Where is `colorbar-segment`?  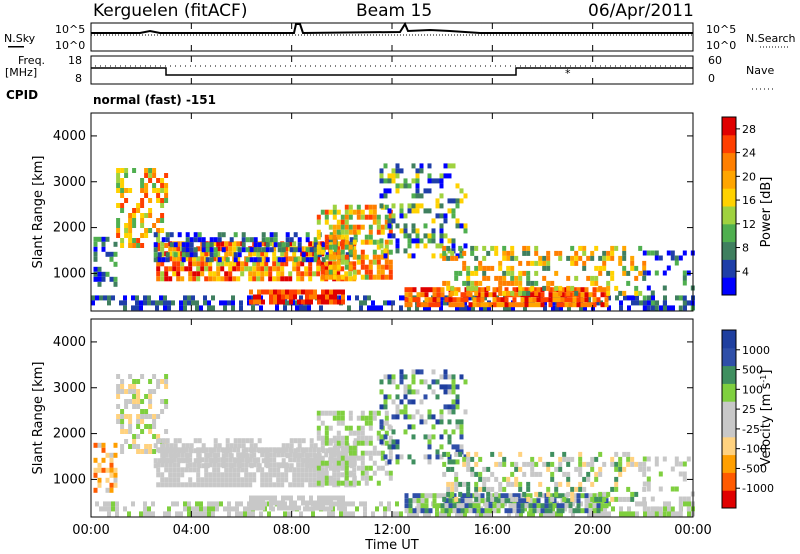 colorbar-segment is located at coordinates (729, 446).